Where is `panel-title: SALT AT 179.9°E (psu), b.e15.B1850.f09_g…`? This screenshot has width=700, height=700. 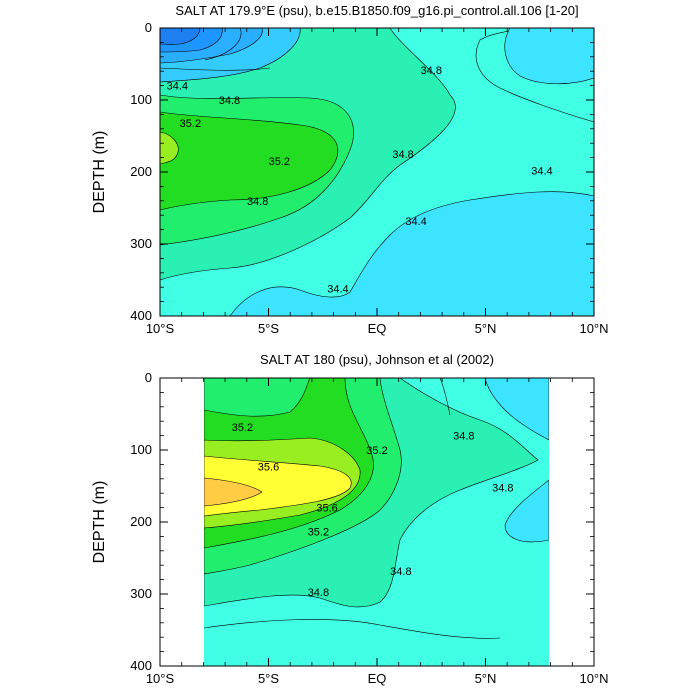
panel-title: SALT AT 179.9°E (psu), b.e15.B1850.f09_g… is located at coordinates (376, 10).